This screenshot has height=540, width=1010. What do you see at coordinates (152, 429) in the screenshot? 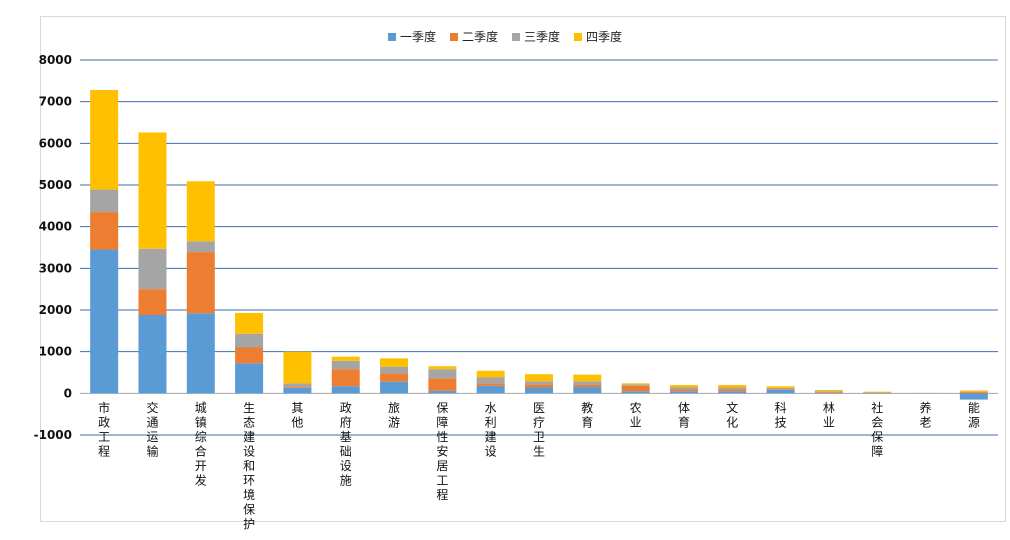
I see `category-label: 交通运输` at bounding box center [152, 429].